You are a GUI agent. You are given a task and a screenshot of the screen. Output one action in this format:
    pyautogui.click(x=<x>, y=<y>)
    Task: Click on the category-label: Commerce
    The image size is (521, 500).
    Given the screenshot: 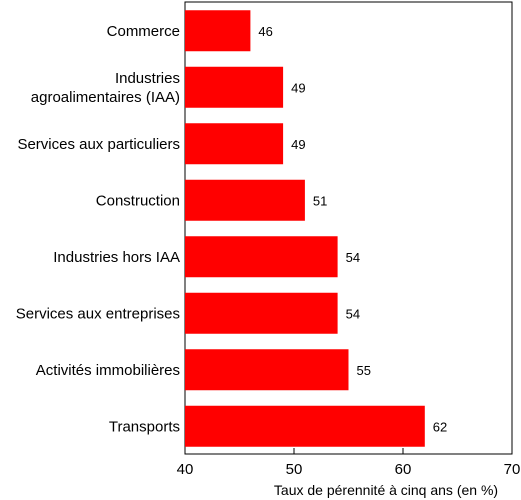 What is the action you would take?
    pyautogui.click(x=143, y=31)
    